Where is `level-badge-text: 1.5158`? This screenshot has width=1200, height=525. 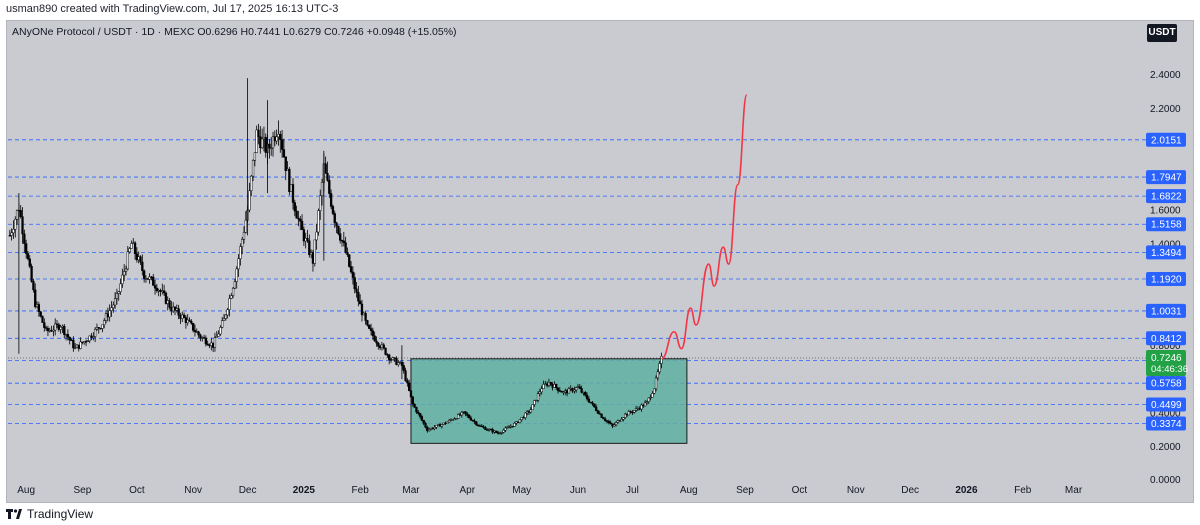
level-badge-text: 1.5158 is located at coordinates (1166, 225).